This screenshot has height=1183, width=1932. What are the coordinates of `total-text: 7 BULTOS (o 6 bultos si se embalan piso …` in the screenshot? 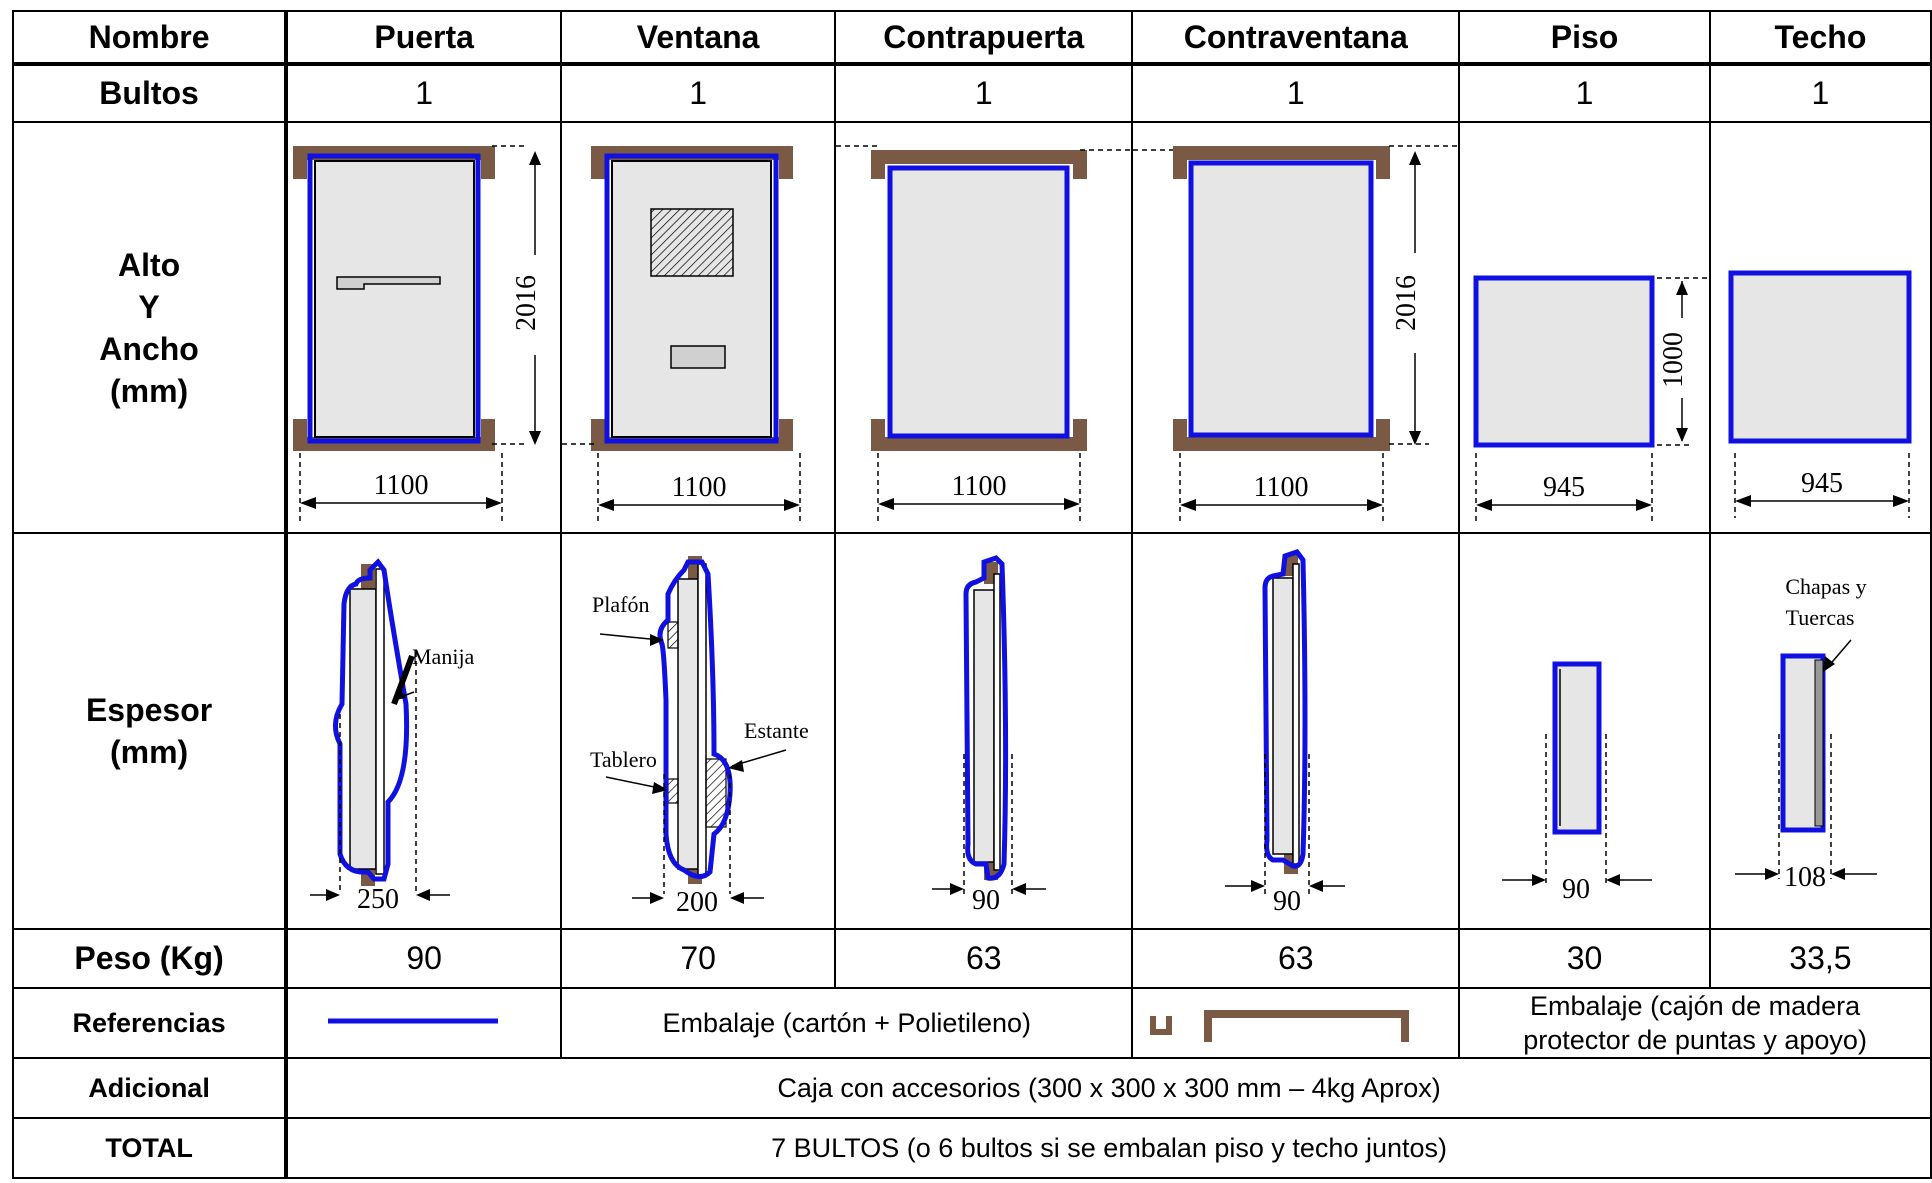 It's located at (1108, 1148).